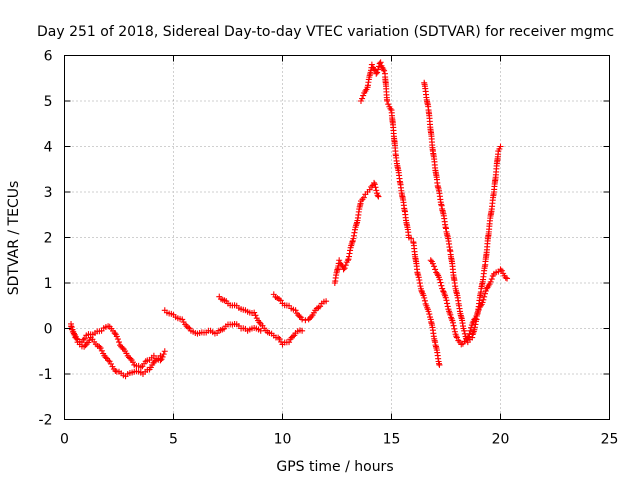  What do you see at coordinates (48, 239) in the screenshot?
I see `y-tick-label: 2` at bounding box center [48, 239].